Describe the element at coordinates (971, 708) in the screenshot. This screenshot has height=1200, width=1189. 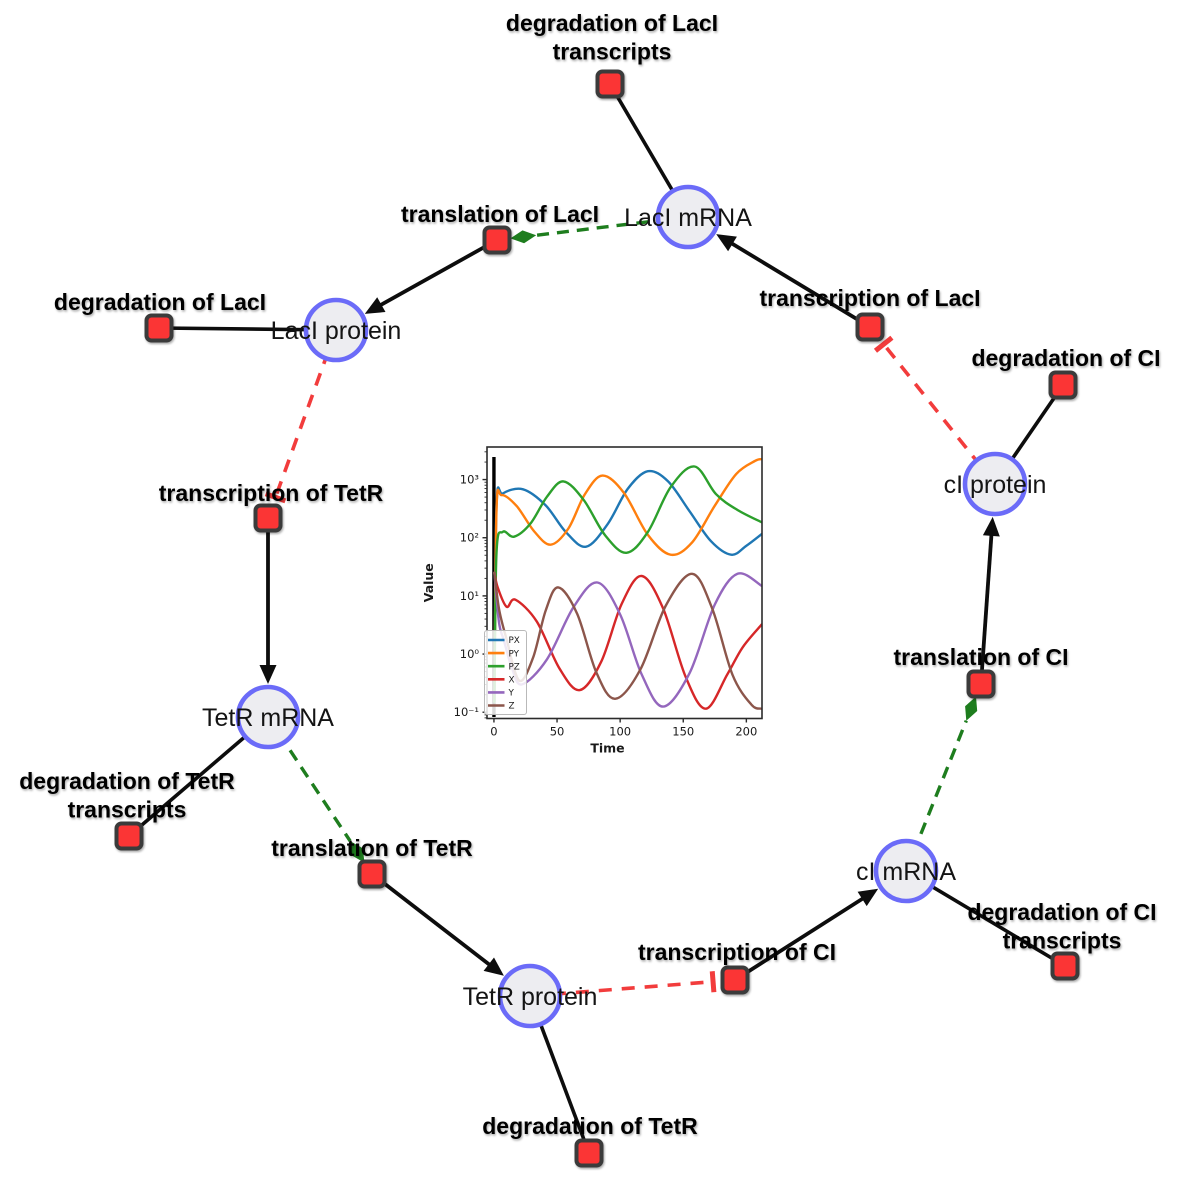
I see `edge-ci-mrna--translation-of-ci-modifier-arrowhead` at that location.